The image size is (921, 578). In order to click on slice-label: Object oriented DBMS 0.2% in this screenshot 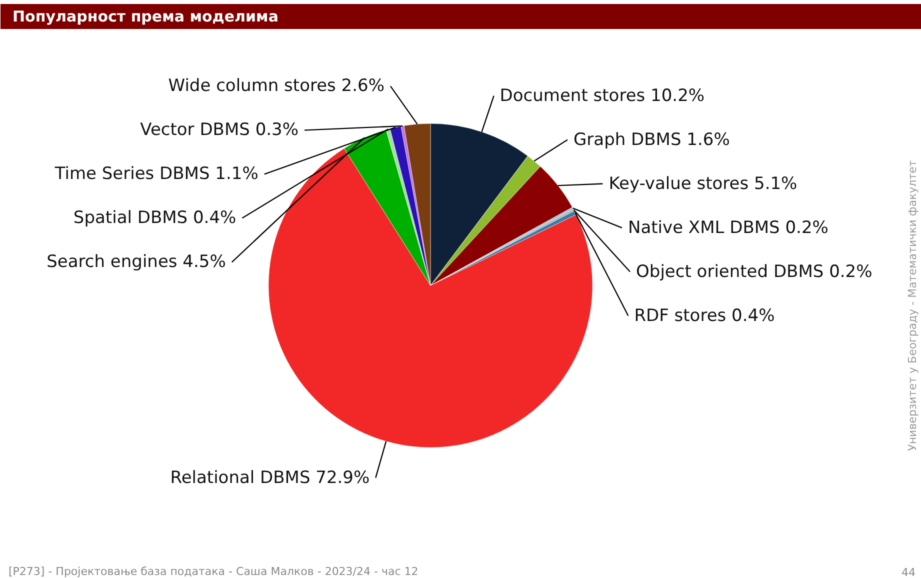, I will do `click(754, 272)`.